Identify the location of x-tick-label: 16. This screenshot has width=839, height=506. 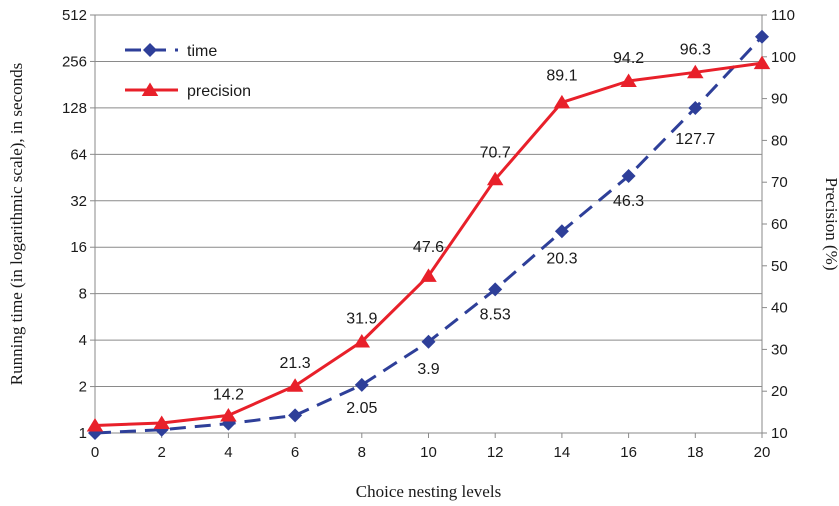
(628, 452).